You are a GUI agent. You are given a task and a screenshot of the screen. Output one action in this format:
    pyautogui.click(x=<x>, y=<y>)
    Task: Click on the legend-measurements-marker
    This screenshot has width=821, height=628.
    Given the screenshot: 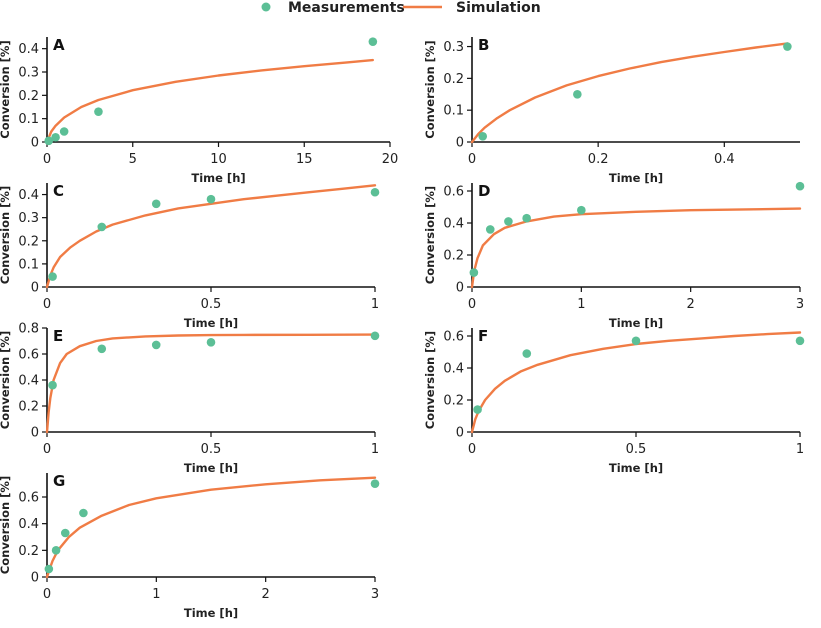 What is the action you would take?
    pyautogui.click(x=266, y=7)
    